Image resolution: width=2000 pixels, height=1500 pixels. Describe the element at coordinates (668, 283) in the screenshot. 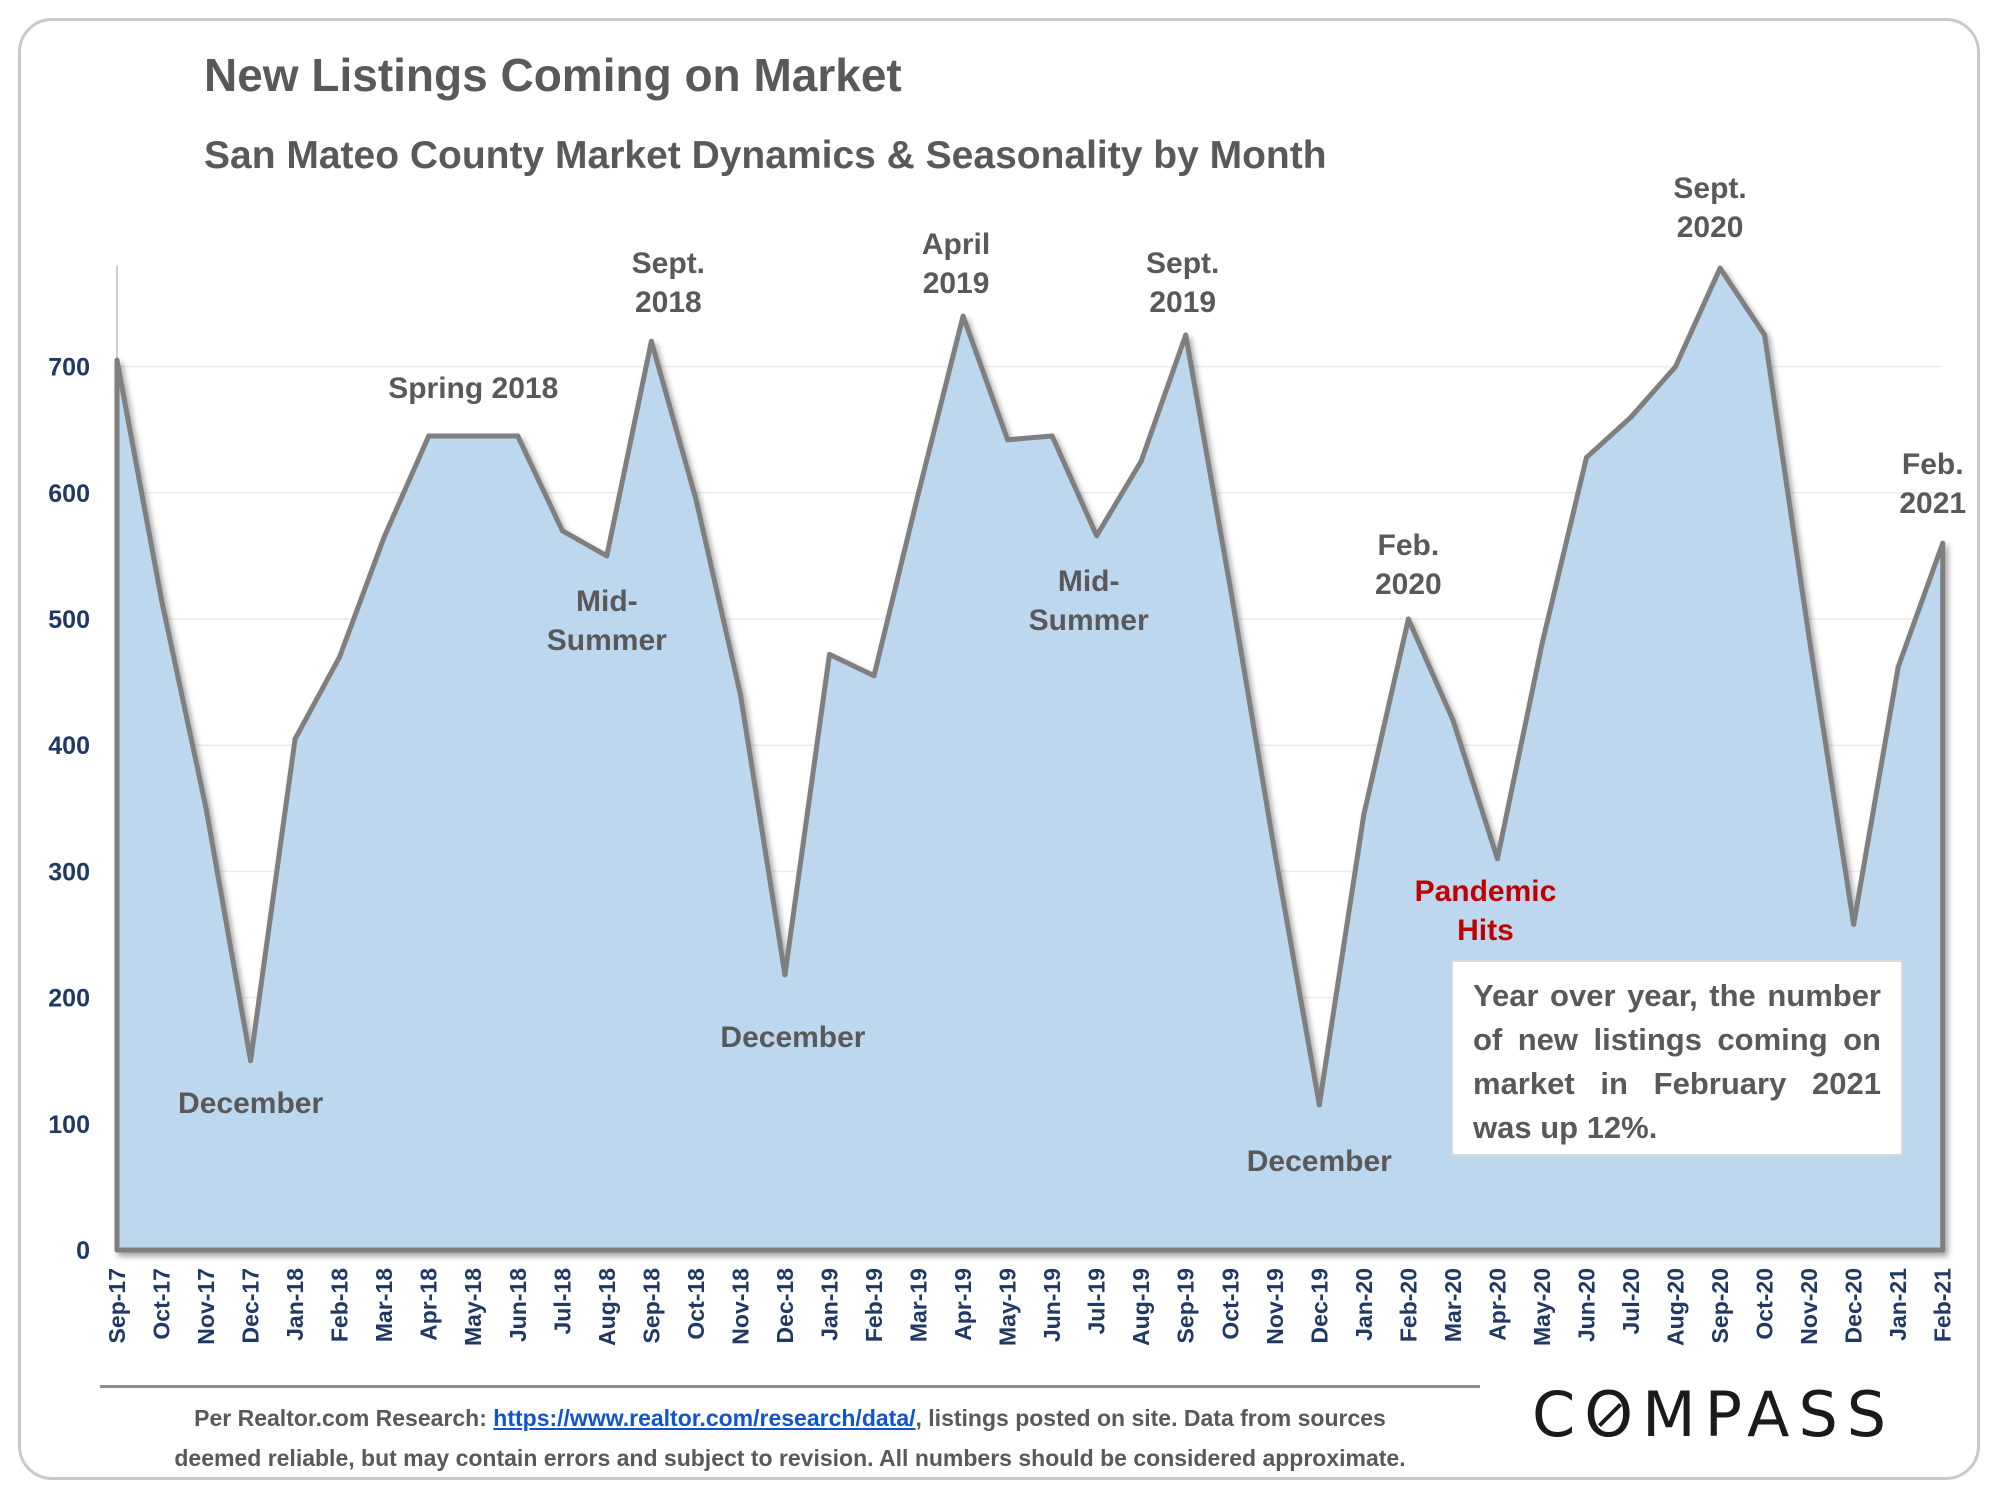

I see `annotation-sept-2018: Sept. 2018` at that location.